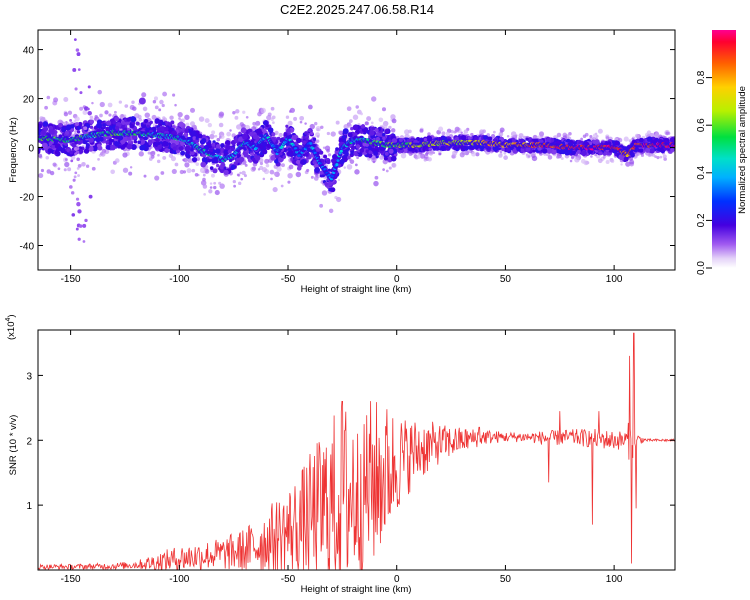  What do you see at coordinates (397, 279) in the screenshot?
I see `spectrogram-x-tick-label: 0` at bounding box center [397, 279].